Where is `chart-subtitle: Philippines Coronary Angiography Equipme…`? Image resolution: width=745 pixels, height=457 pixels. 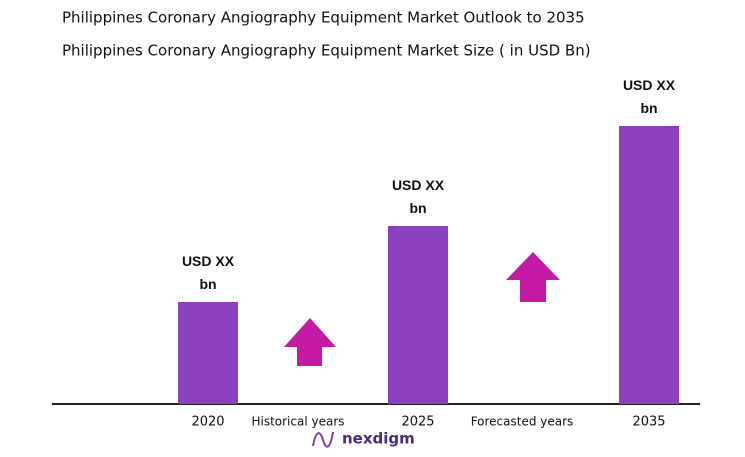 chart-subtitle: Philippines Coronary Angiography Equipme… is located at coordinates (326, 51).